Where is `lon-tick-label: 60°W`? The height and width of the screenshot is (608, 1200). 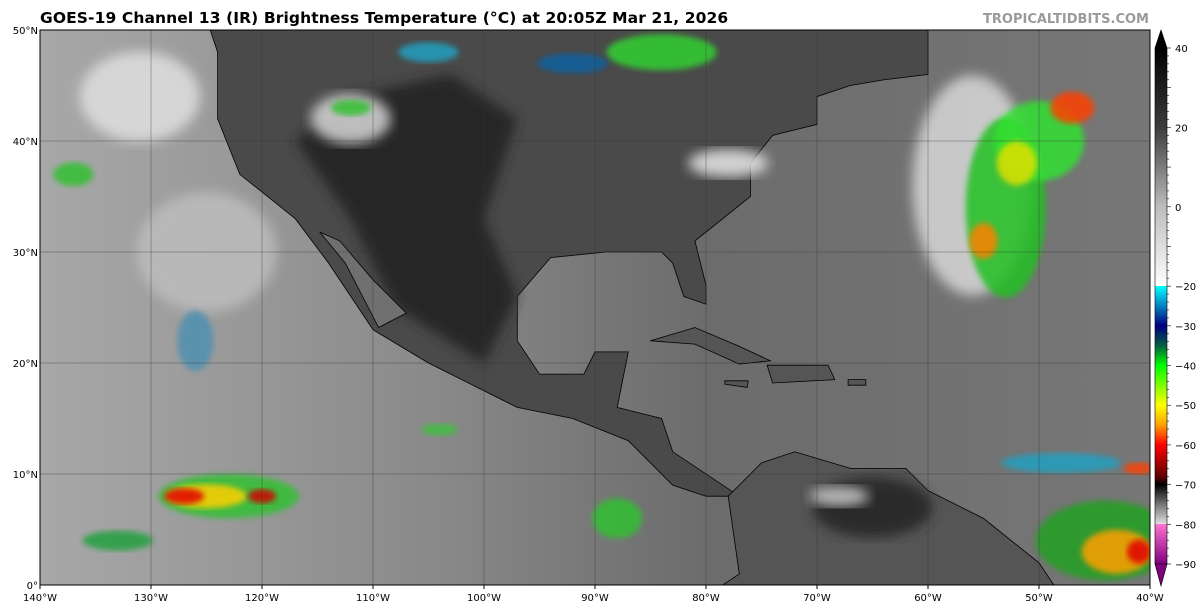 lon-tick-label: 60°W is located at coordinates (928, 598).